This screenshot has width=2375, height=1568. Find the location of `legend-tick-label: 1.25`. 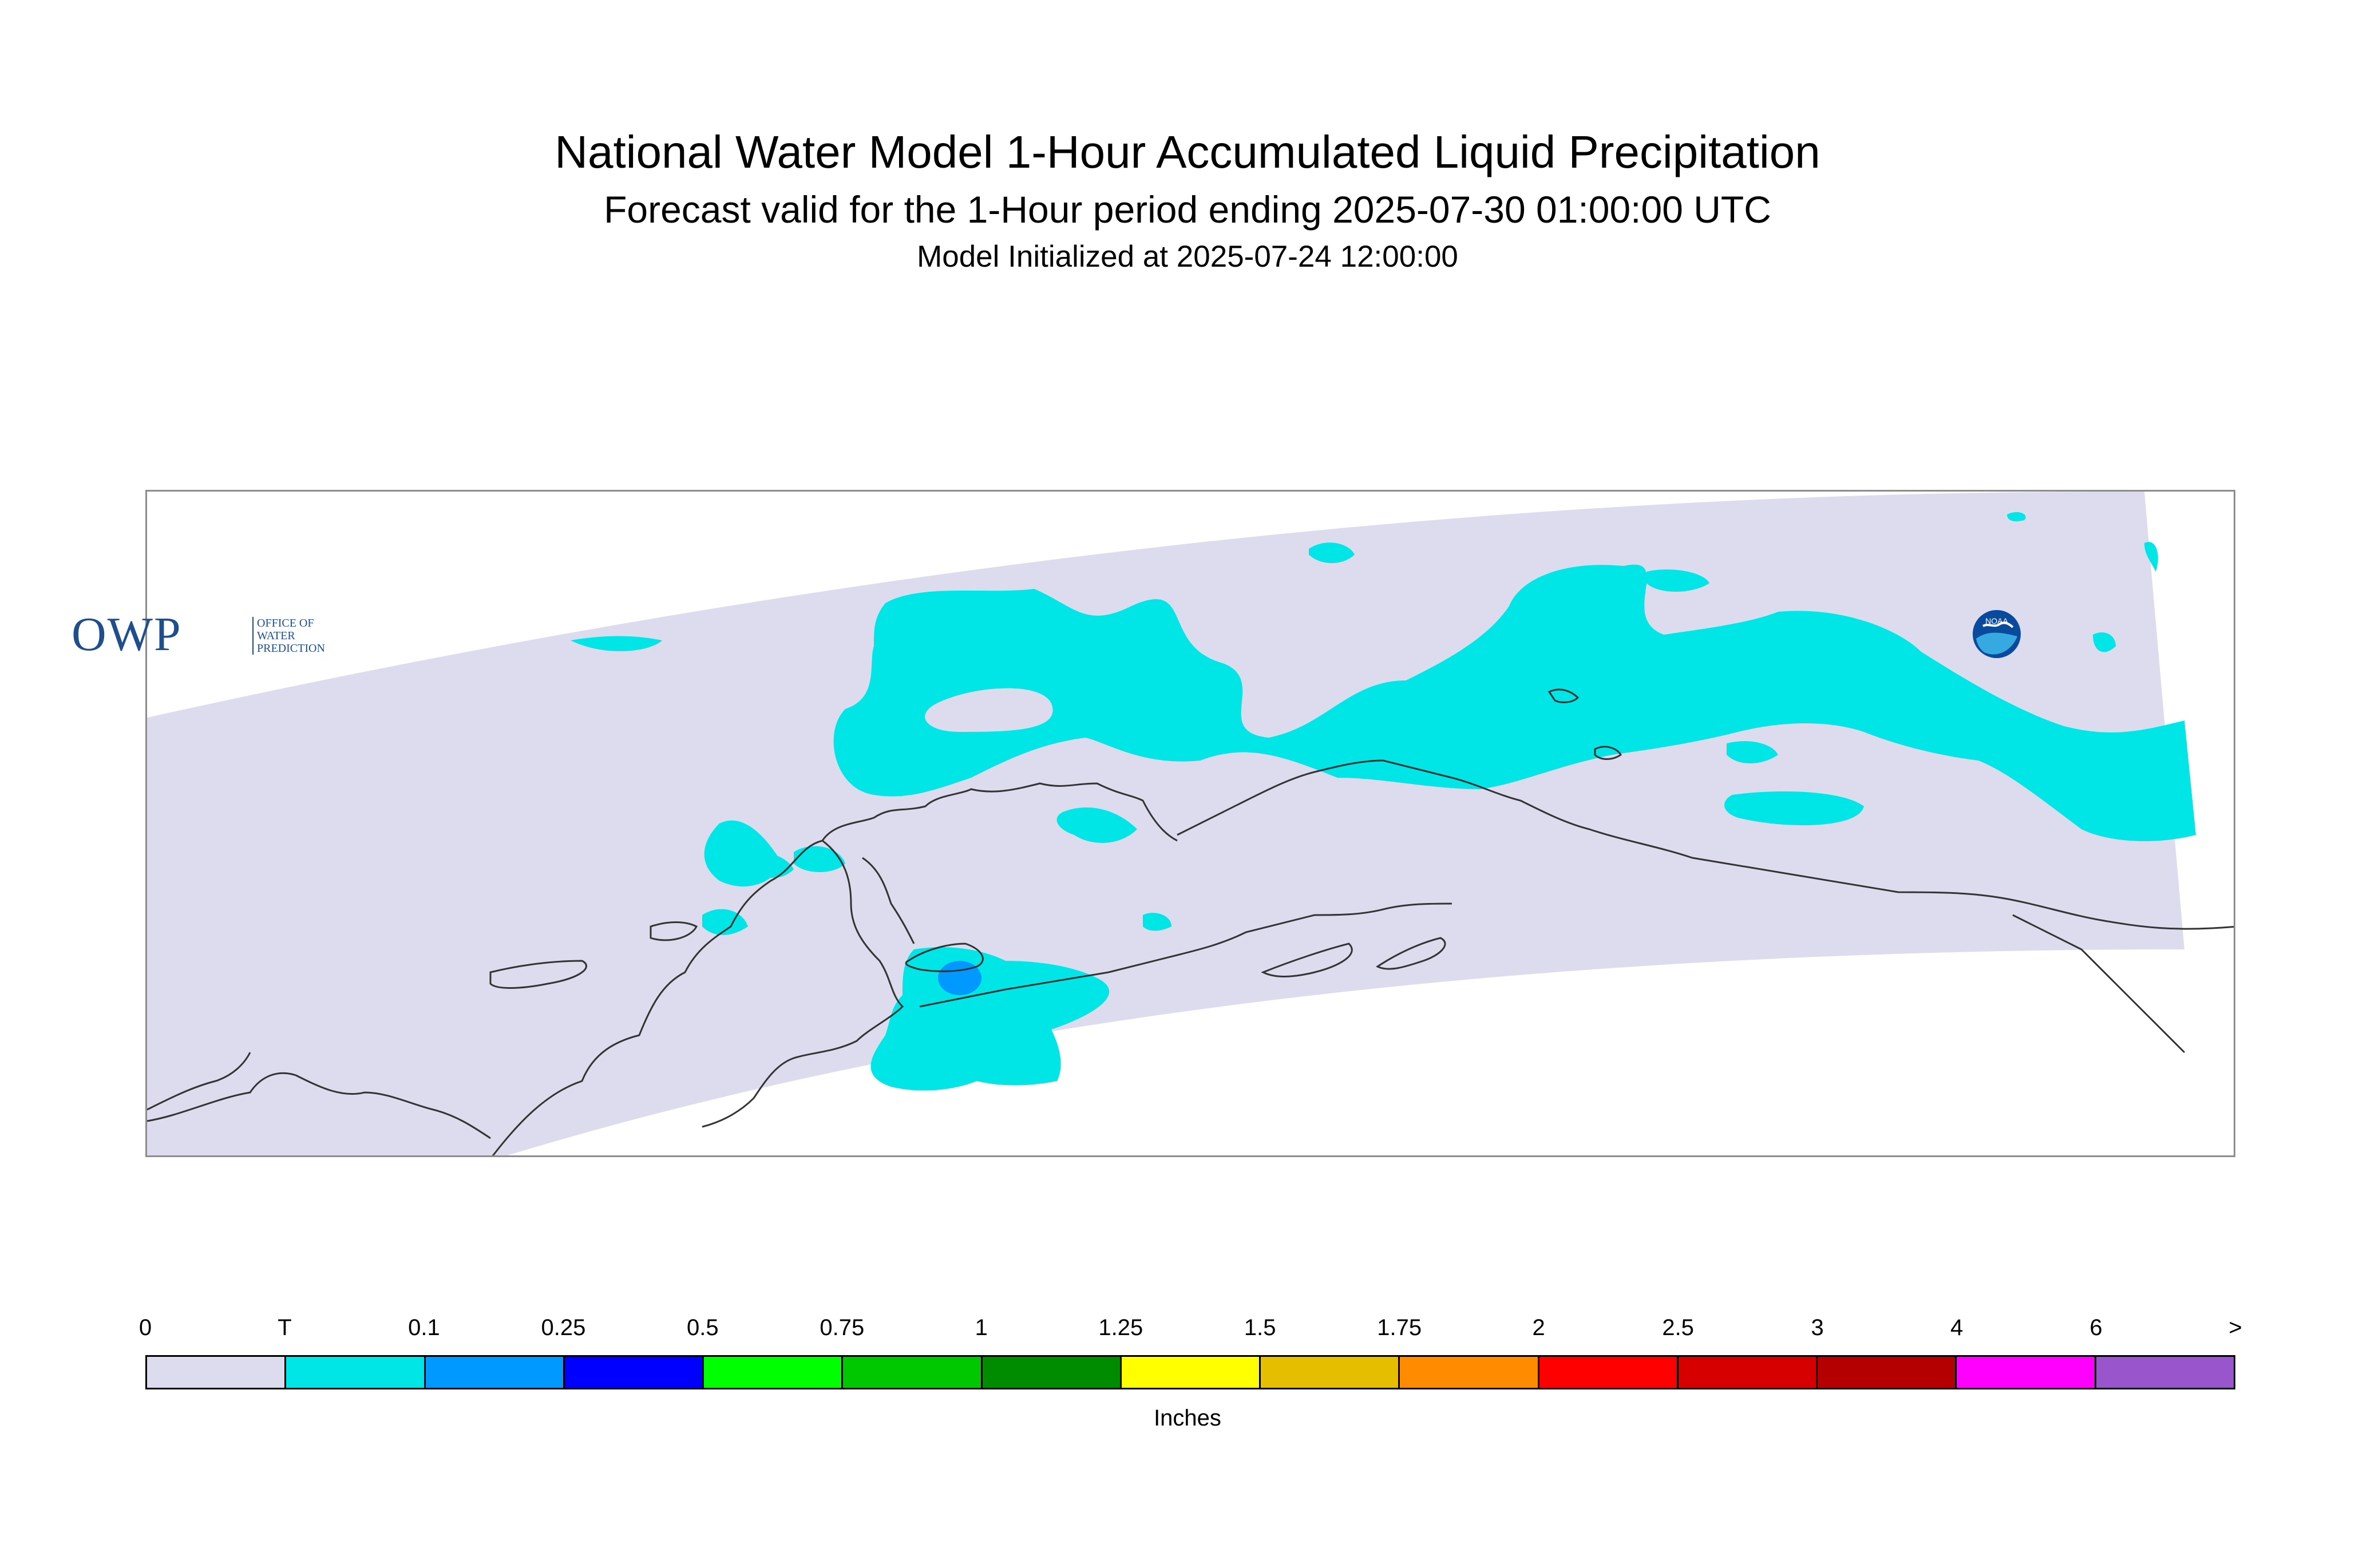

legend-tick-label: 1.25 is located at coordinates (1121, 1327).